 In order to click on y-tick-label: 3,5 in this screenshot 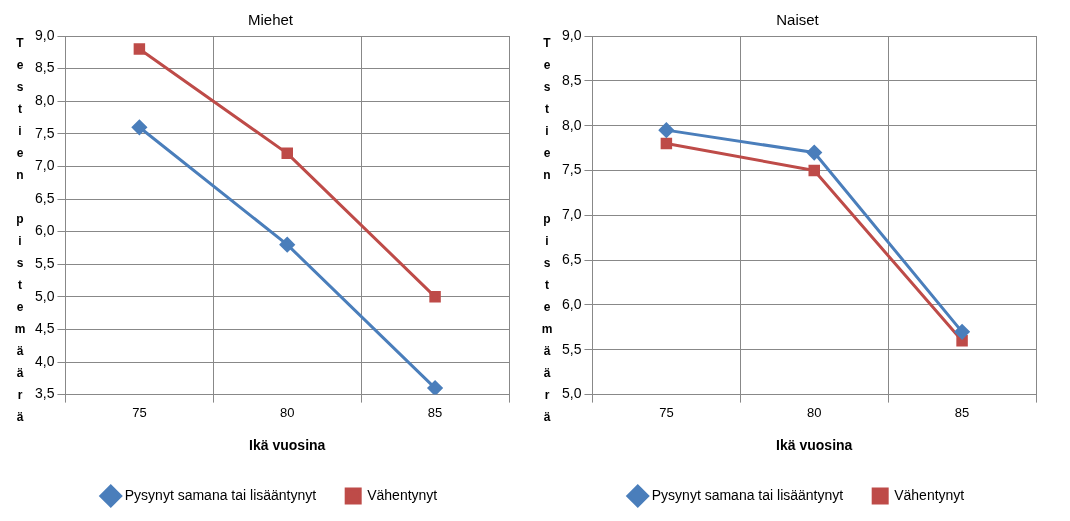, I will do `click(44, 393)`.